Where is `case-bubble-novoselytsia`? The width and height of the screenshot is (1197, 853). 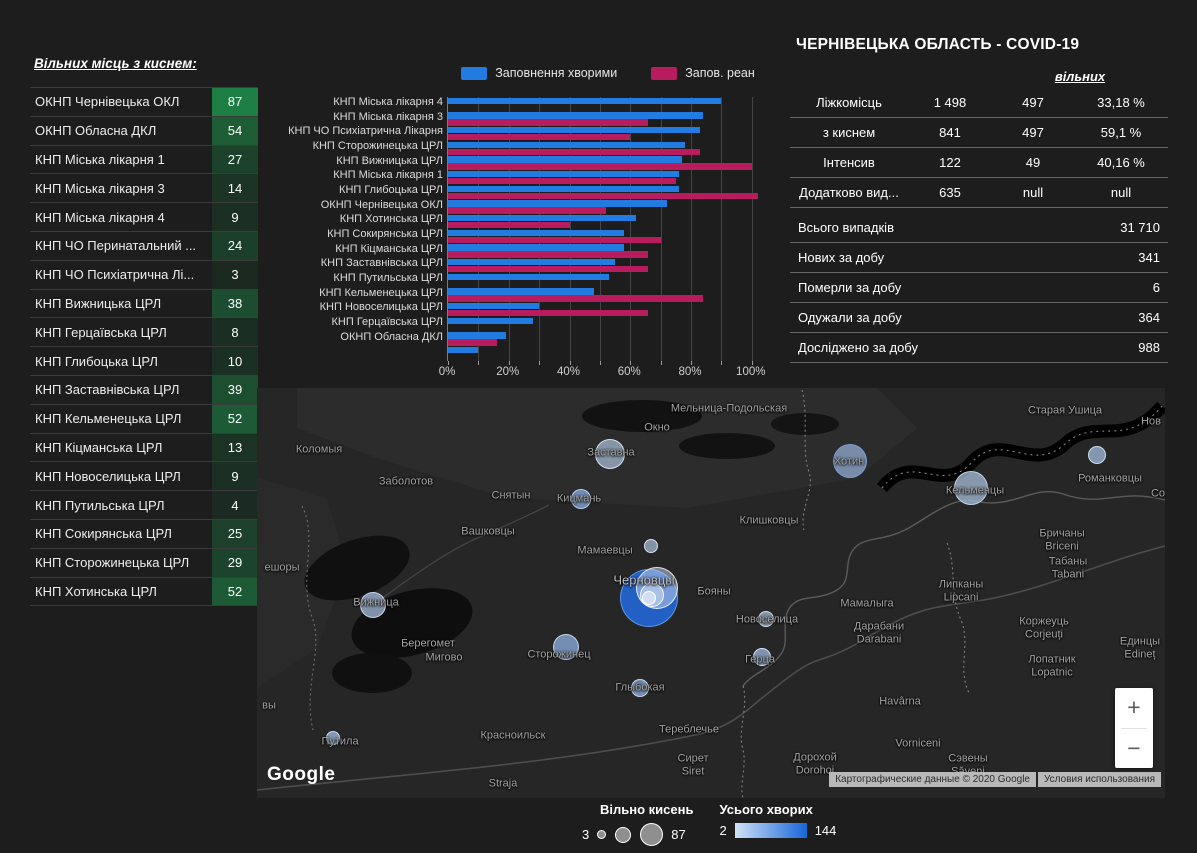
case-bubble-novoselytsia is located at coordinates (766, 619).